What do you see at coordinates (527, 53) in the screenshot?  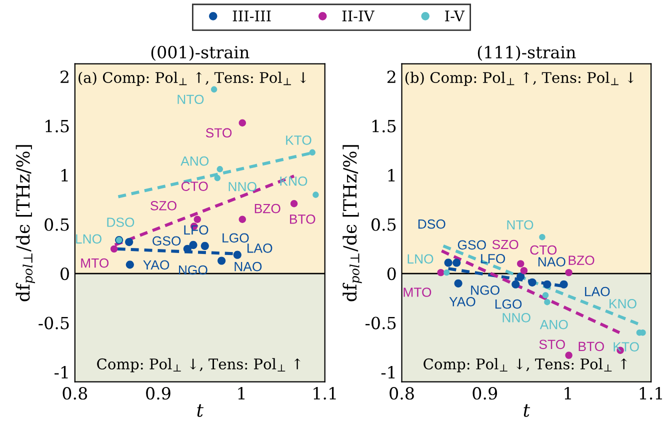 I see `chart-title: (111)-strain` at bounding box center [527, 53].